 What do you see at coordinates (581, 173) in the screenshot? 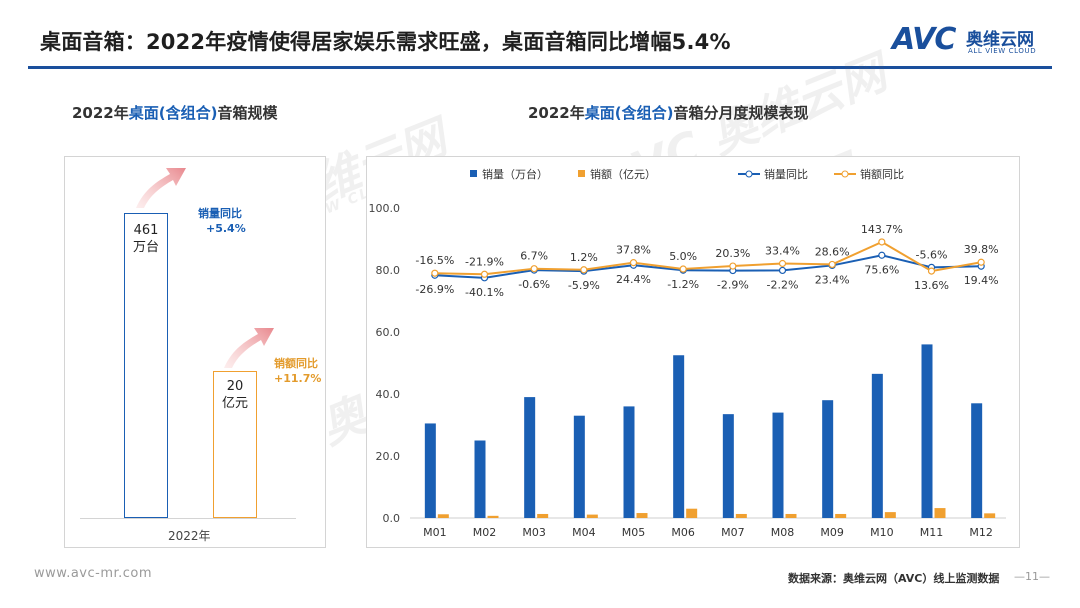
I see `legend-marker-revenue` at bounding box center [581, 173].